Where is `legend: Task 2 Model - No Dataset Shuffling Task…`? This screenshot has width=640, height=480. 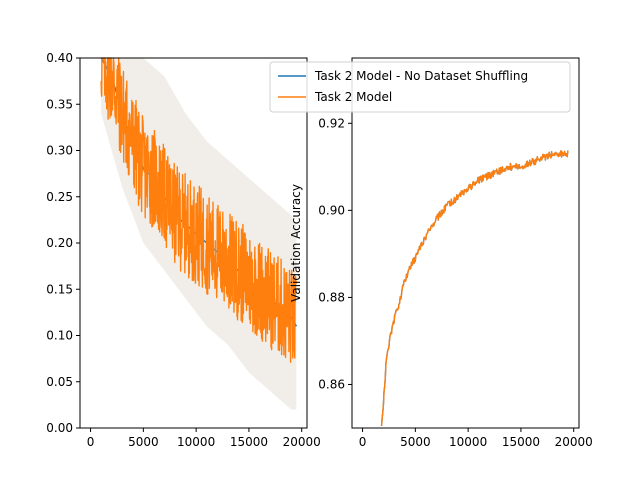
legend: Task 2 Model - No Dataset Shuffling Task… is located at coordinates (420, 87).